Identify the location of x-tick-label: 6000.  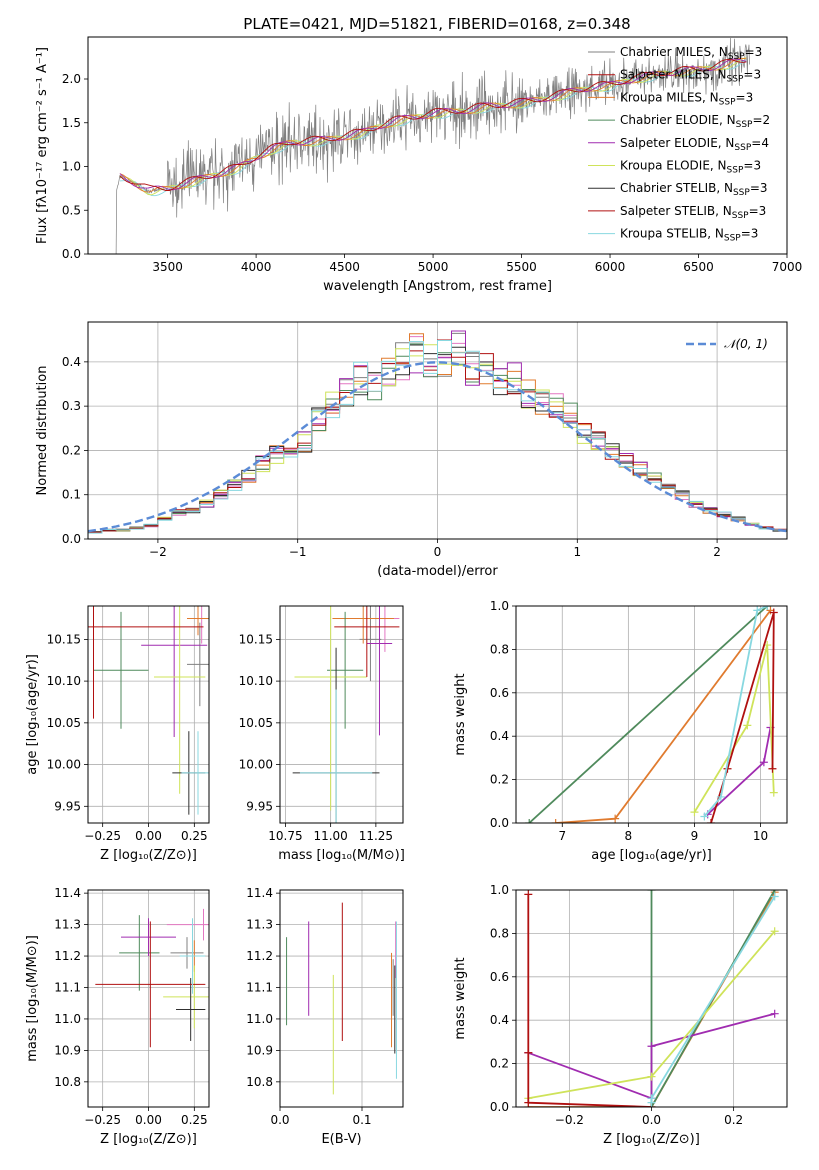
(610, 267).